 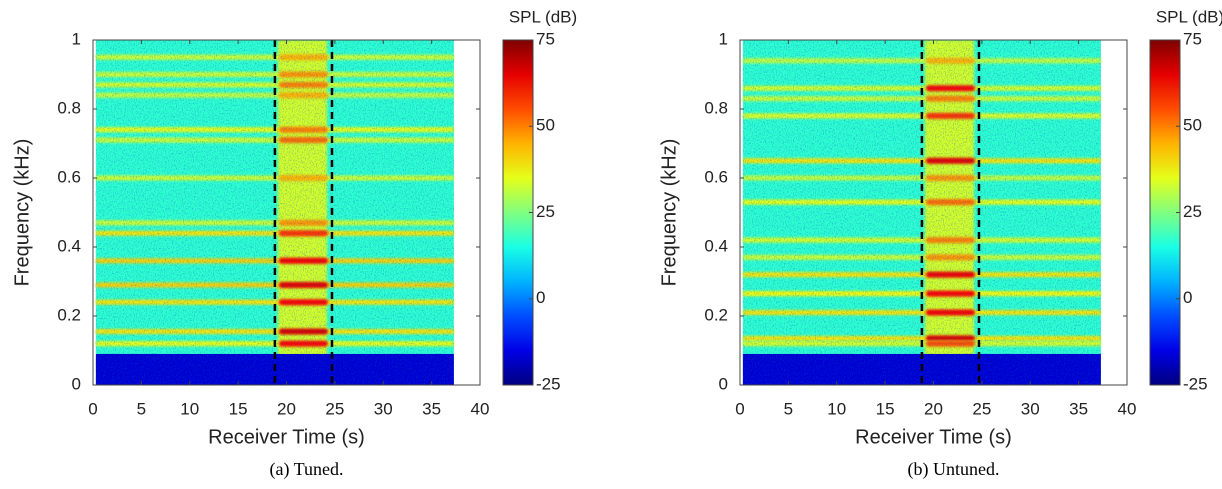 I want to click on caption: (b) Untuned., so click(x=954, y=469).